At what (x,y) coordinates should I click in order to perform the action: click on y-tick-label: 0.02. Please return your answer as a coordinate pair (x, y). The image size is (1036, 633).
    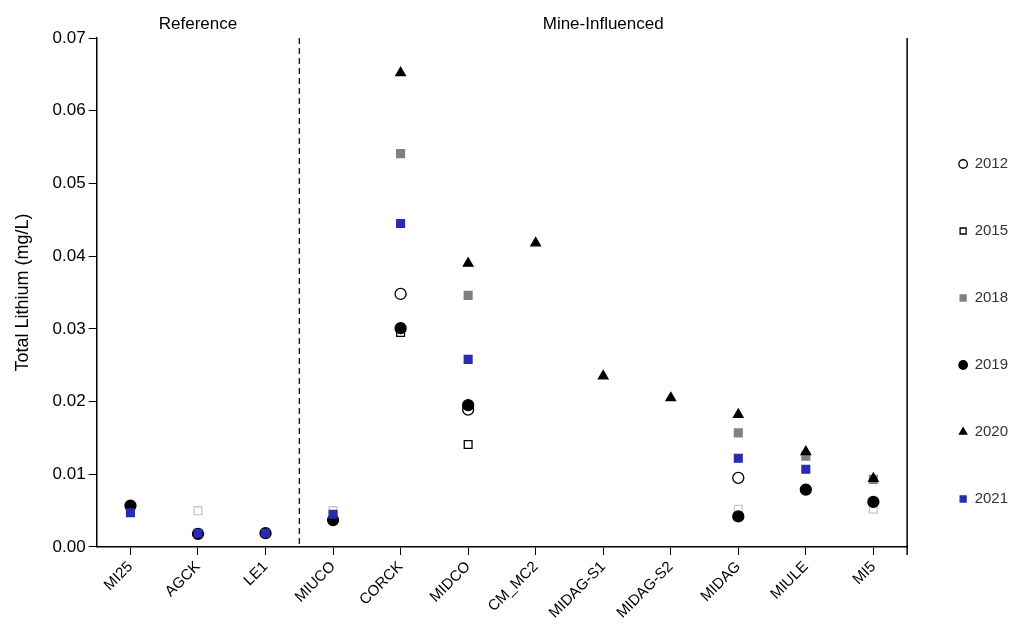
    Looking at the image, I should click on (69, 401).